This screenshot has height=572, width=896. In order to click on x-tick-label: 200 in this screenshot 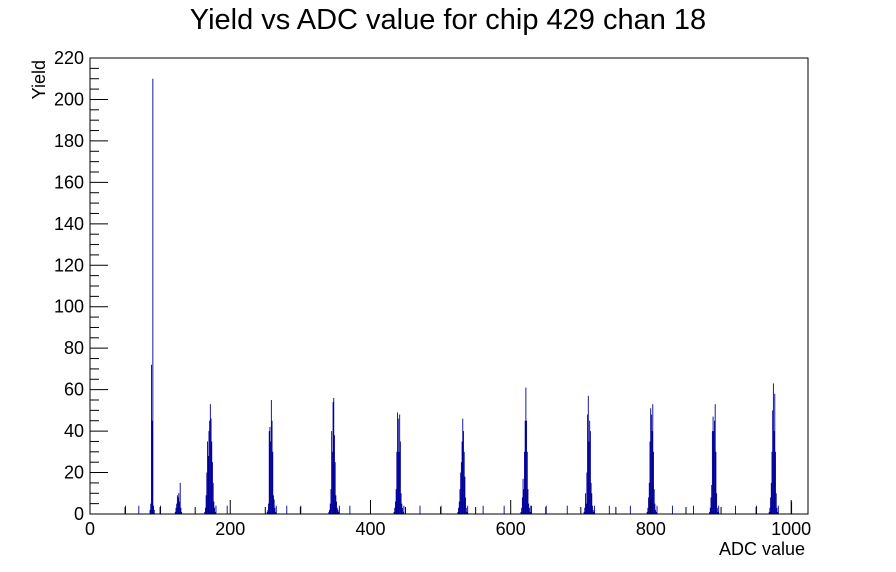, I will do `click(230, 529)`.